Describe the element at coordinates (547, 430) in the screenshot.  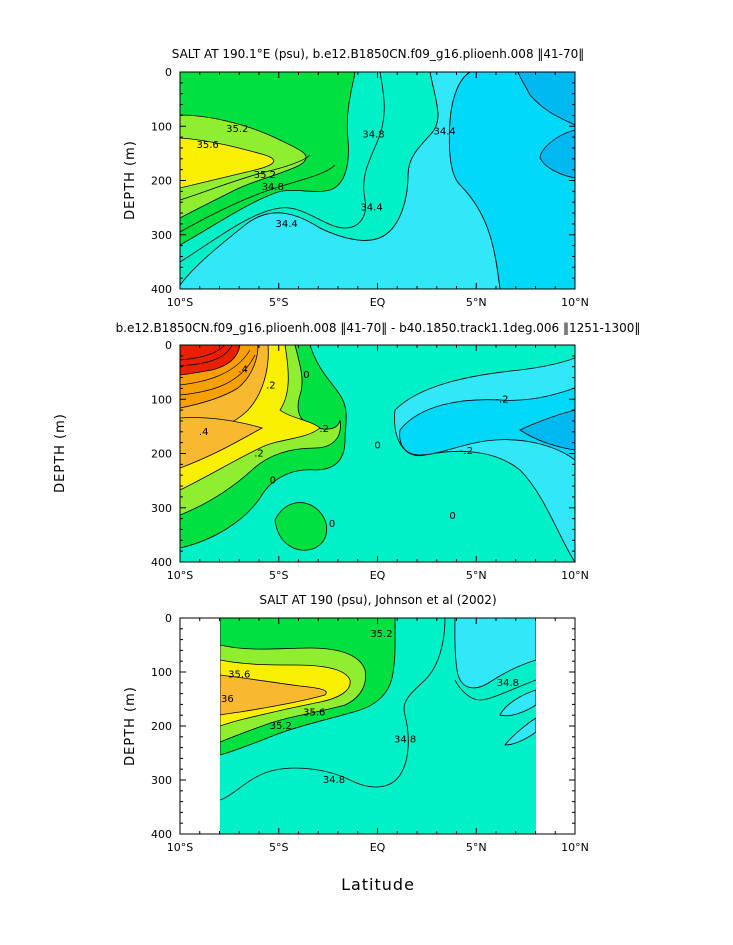
I see `region-deep` at that location.